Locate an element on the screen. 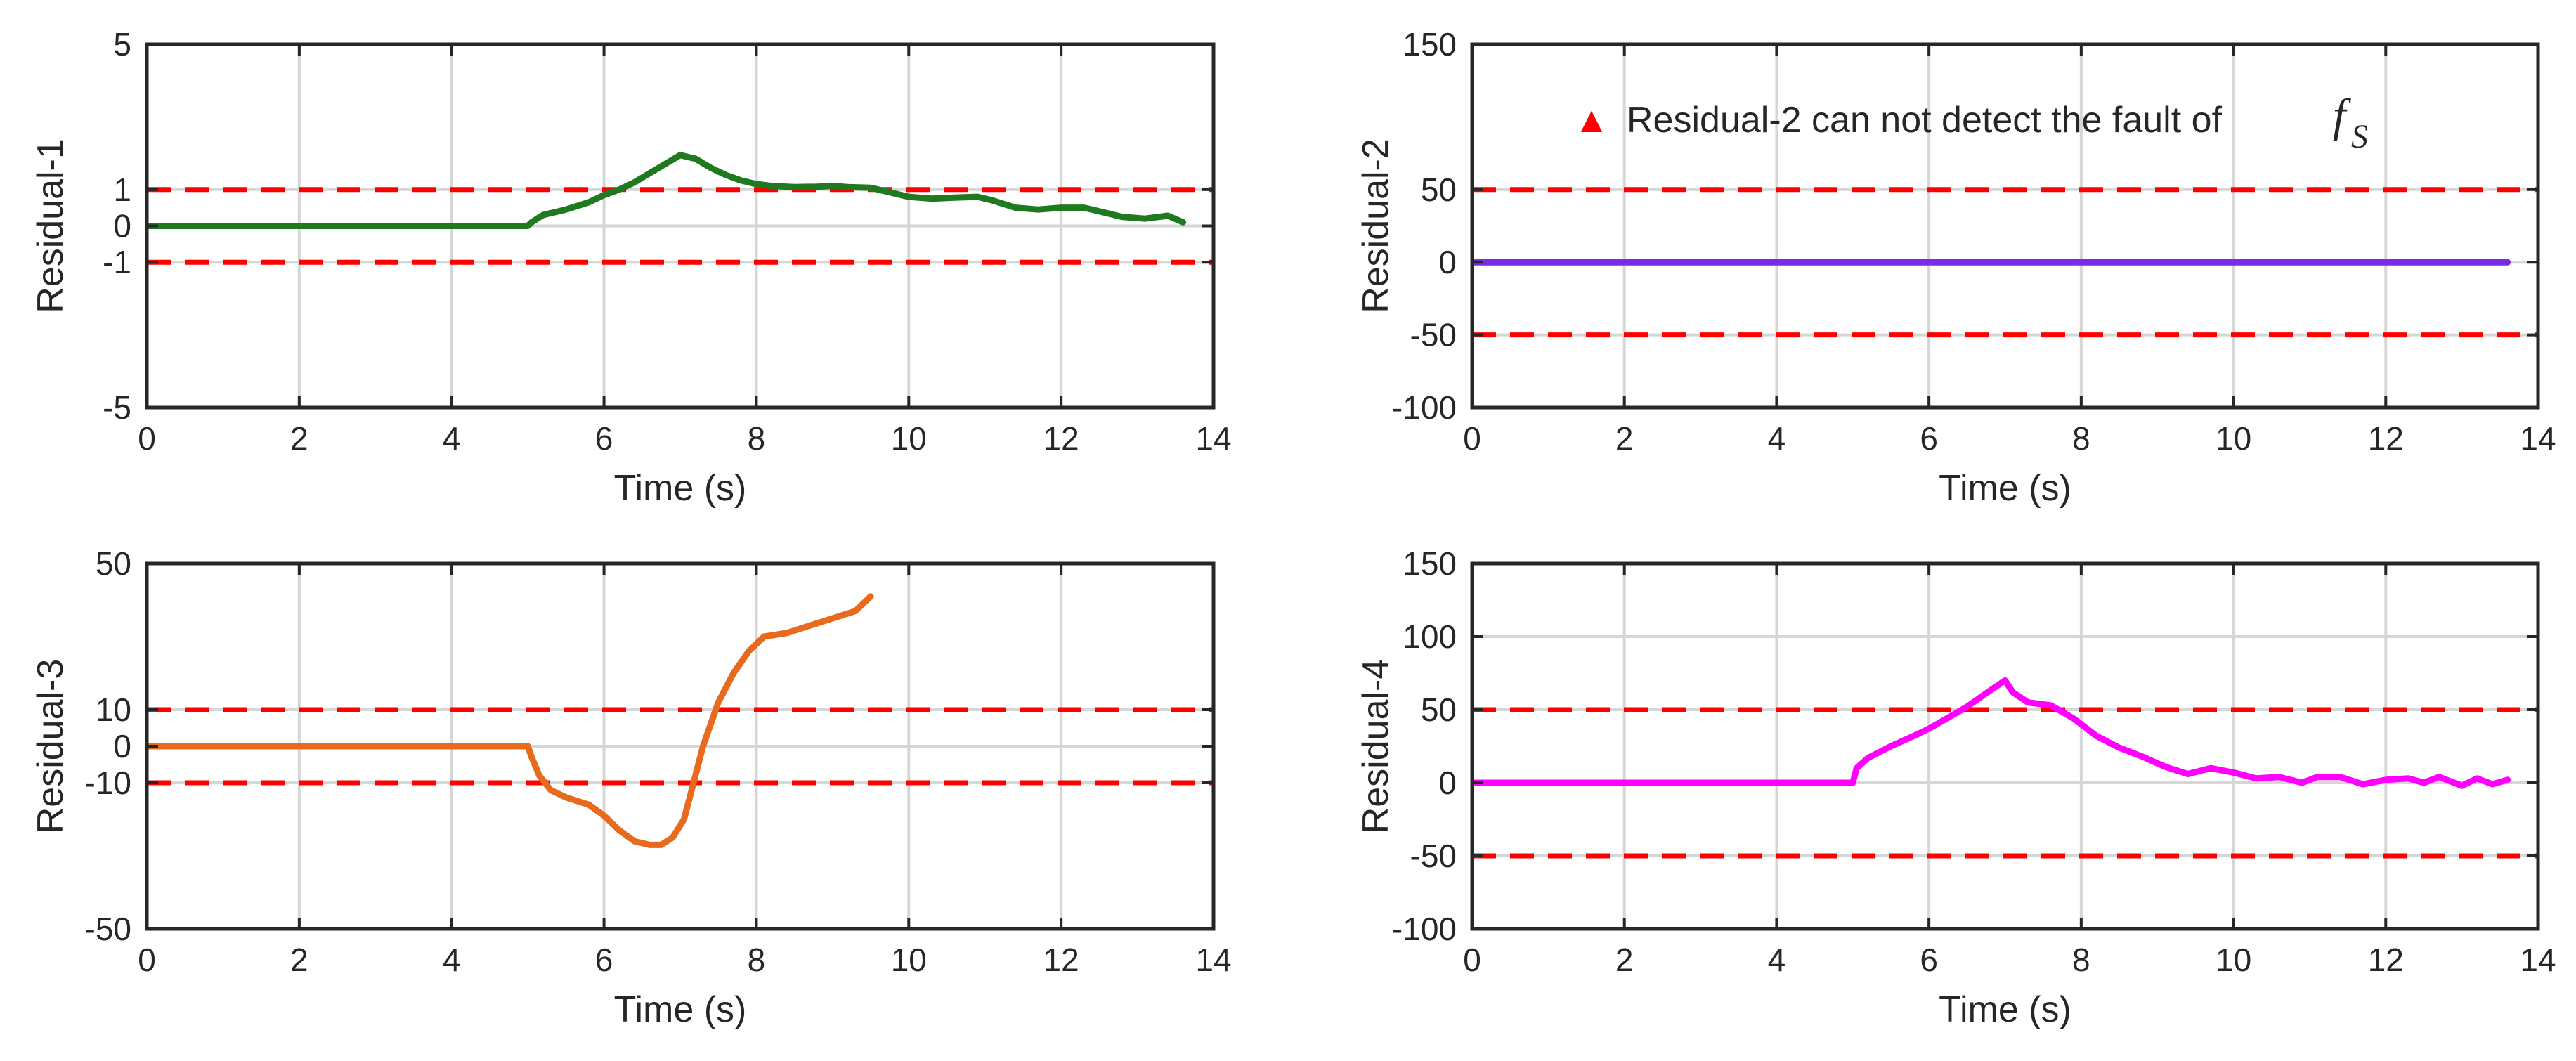  y-axis-label: Residual-2 is located at coordinates (1375, 225).